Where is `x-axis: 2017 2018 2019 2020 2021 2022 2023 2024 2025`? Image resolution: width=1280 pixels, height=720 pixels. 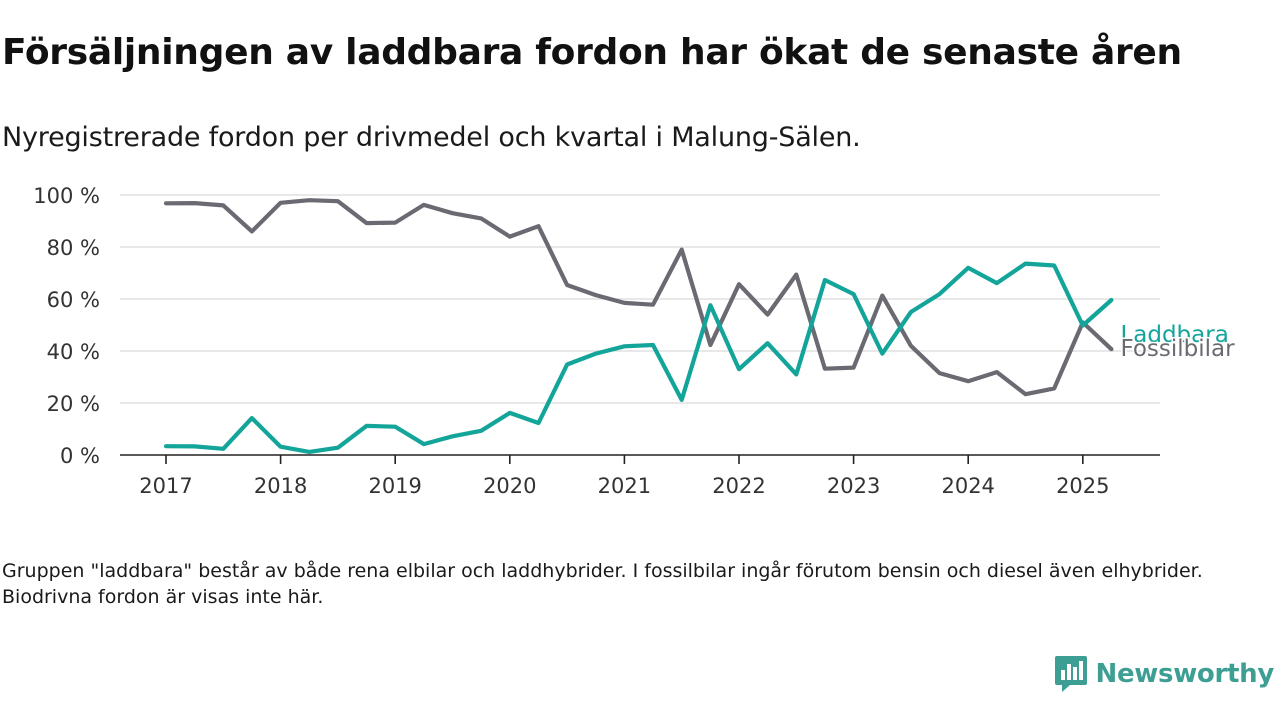 x-axis: 2017 2018 2019 2020 2021 2022 2023 2024 2025 is located at coordinates (640, 476).